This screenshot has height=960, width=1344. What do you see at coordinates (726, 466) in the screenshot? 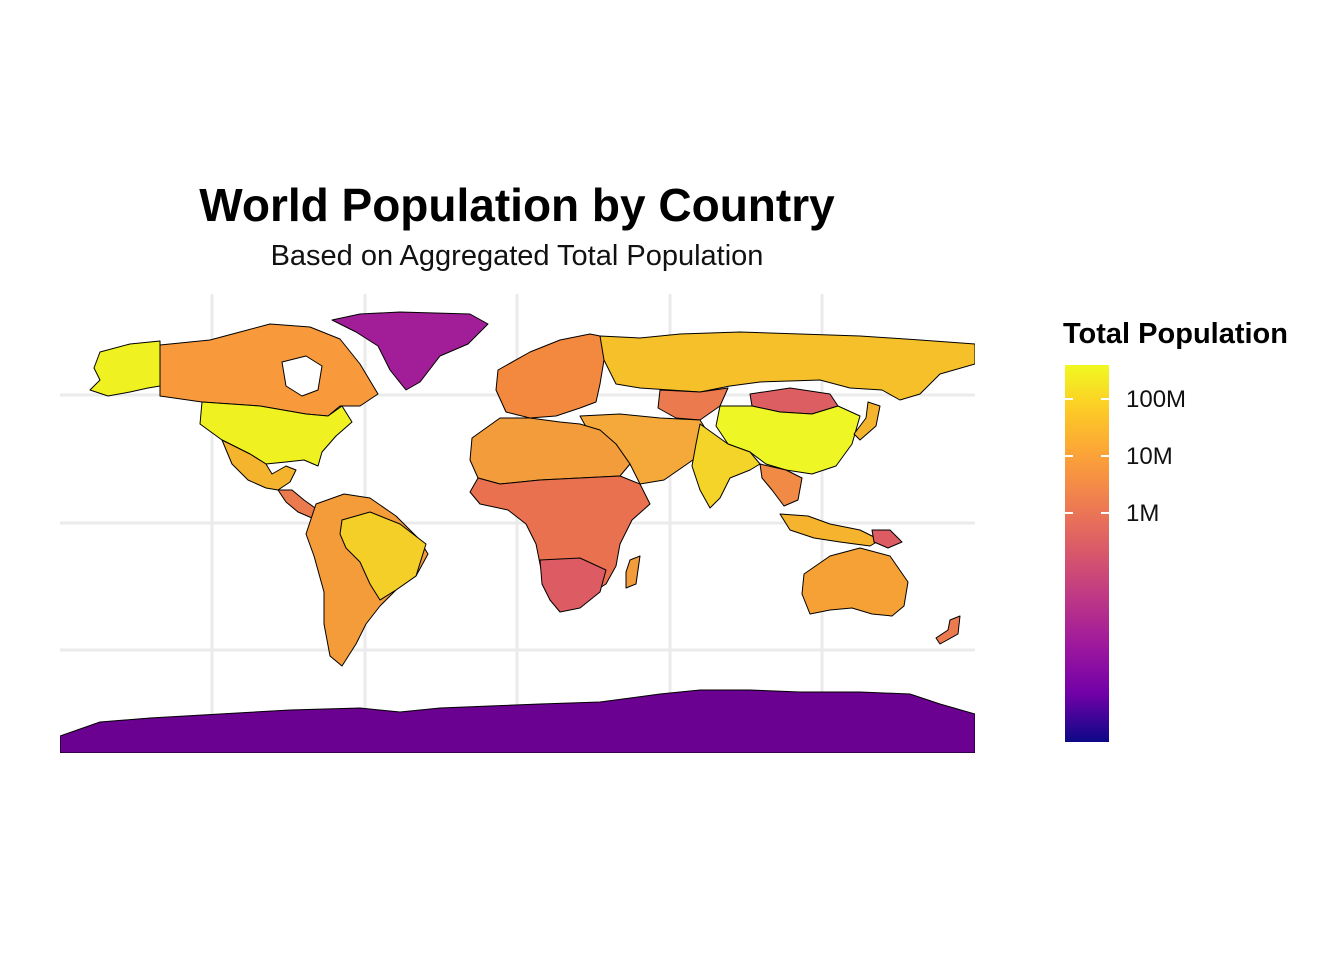
I see `region-india` at bounding box center [726, 466].